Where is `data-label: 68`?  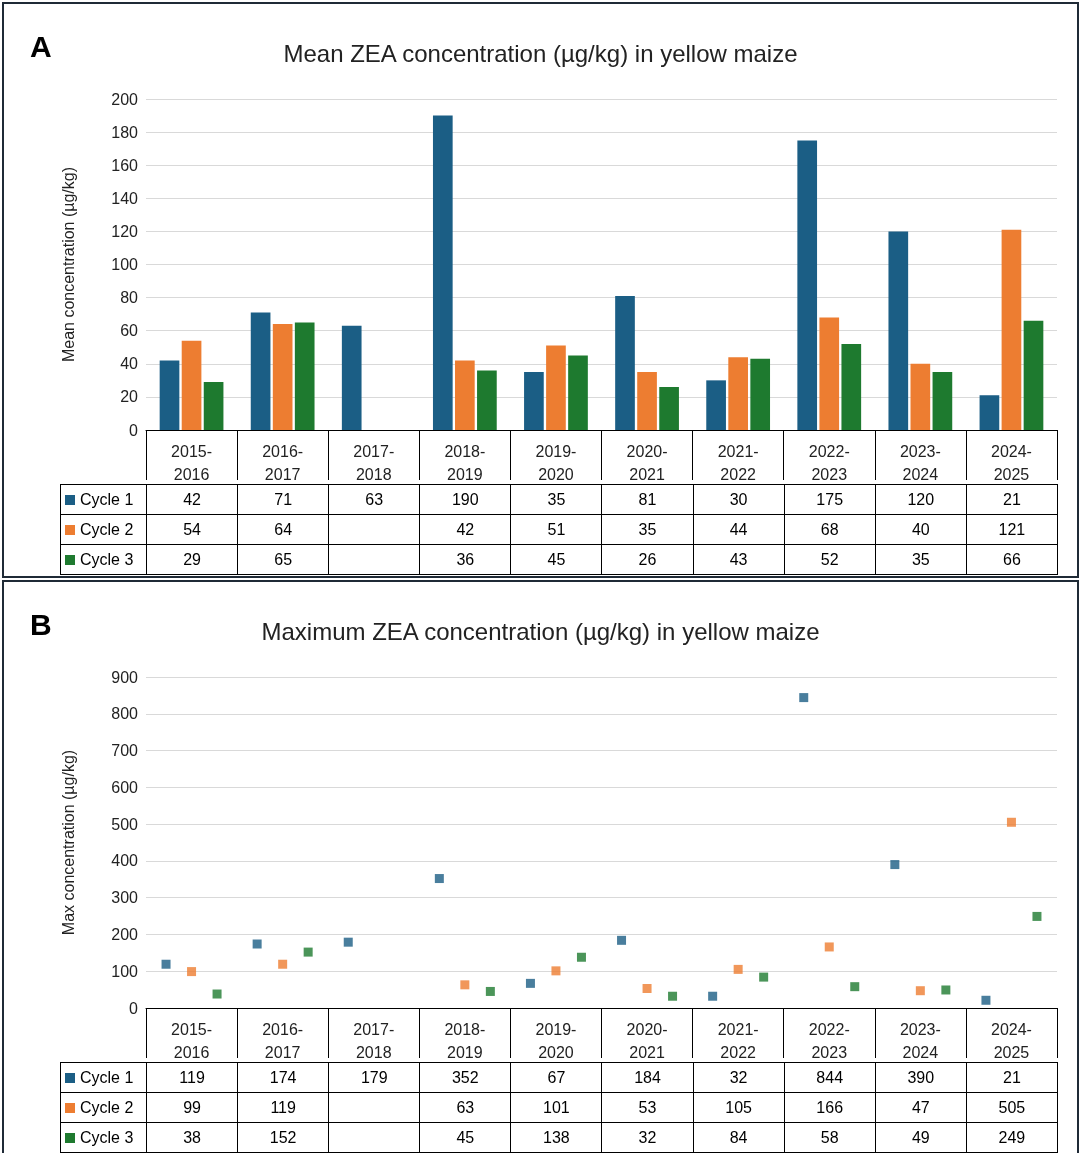
data-label: 68 is located at coordinates (830, 529).